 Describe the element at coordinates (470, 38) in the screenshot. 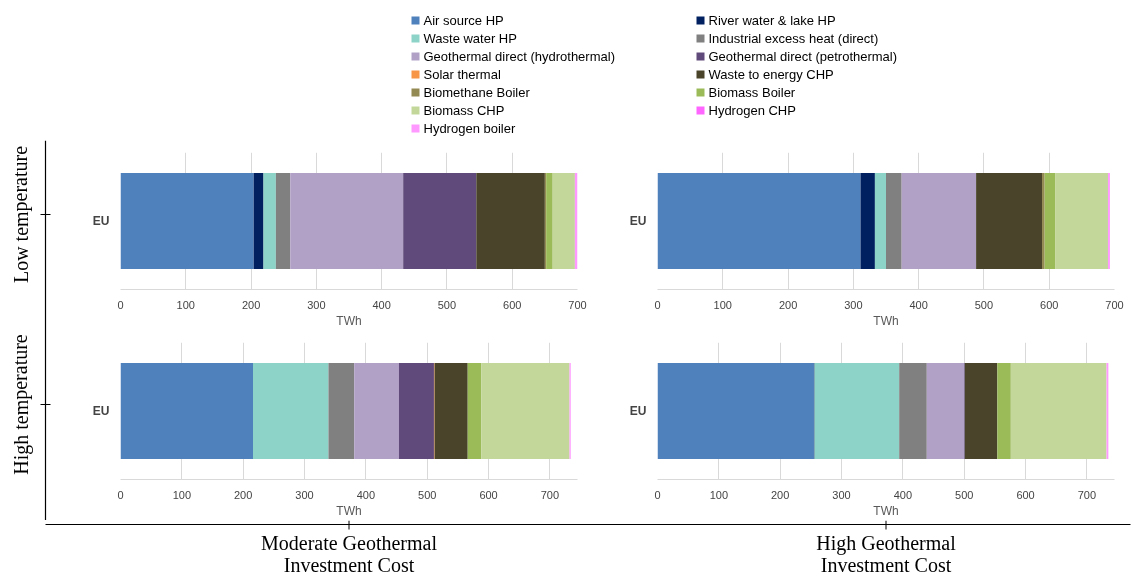

I see `legend-label: Waste water HP` at that location.